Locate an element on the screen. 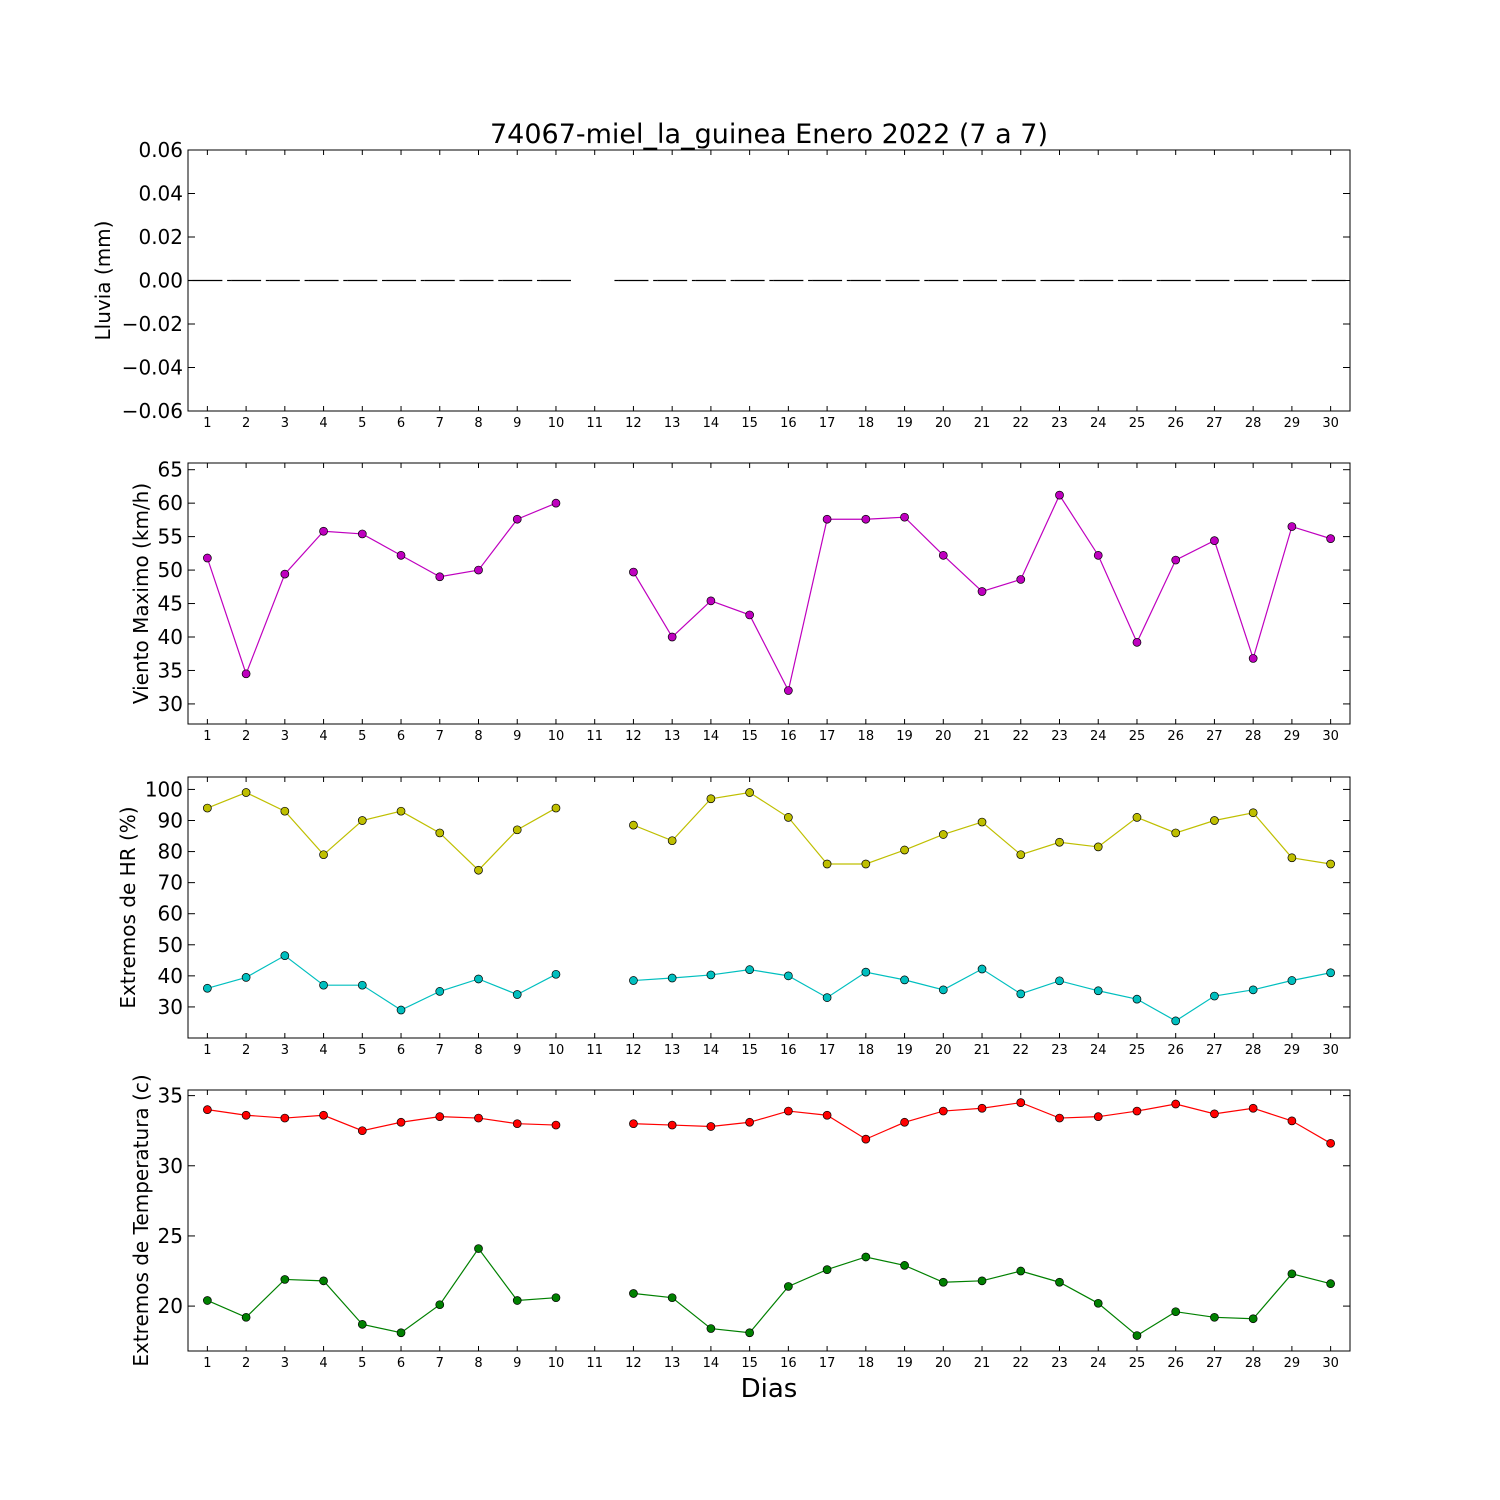 This screenshot has width=1500, height=1500. x-tick-label: 25 is located at coordinates (1137, 736).